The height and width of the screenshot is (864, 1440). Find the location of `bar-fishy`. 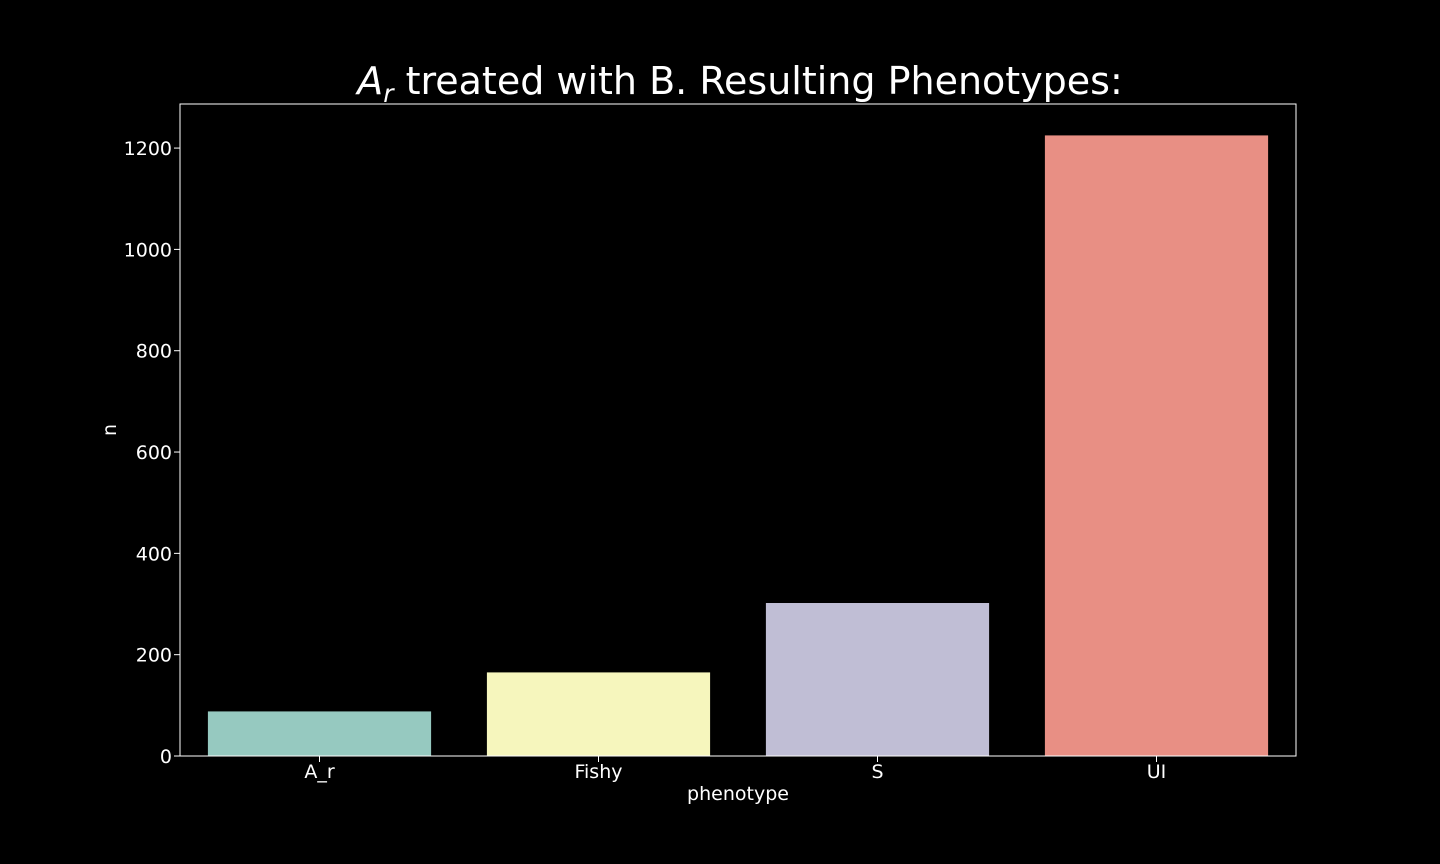

bar-fishy is located at coordinates (598, 714).